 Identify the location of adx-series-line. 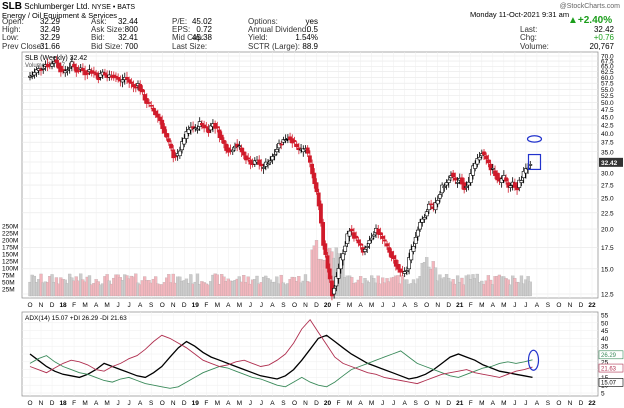
(281, 351).